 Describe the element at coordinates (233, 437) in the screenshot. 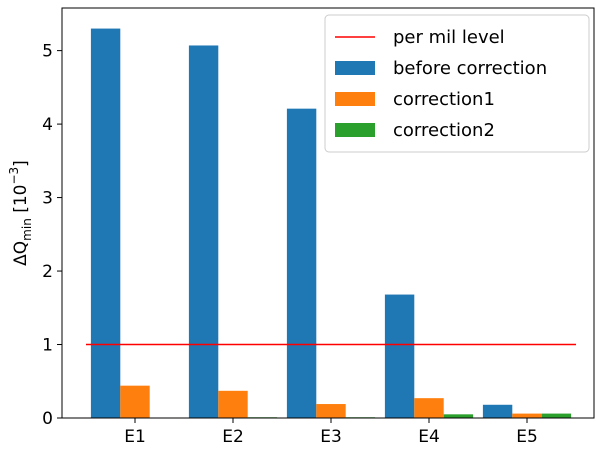

I see `x-tick-label: E2` at that location.